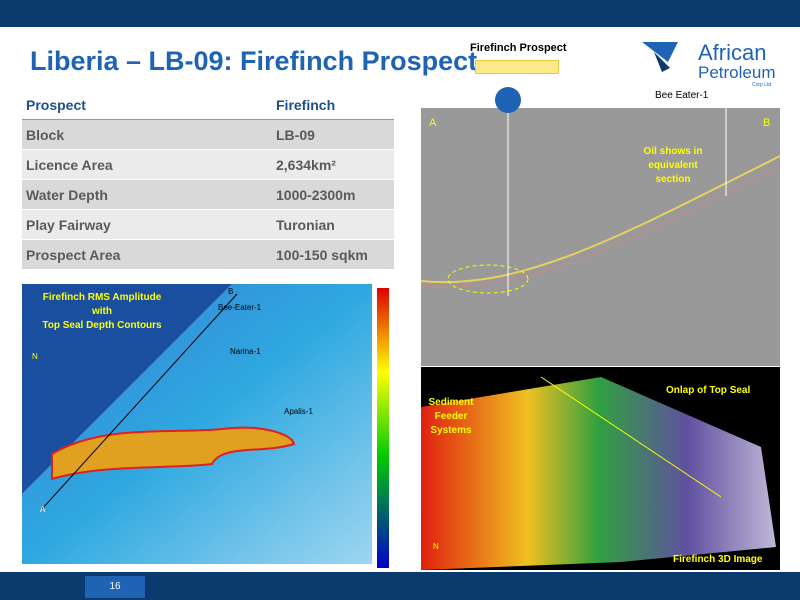 The width and height of the screenshot is (800, 600). What do you see at coordinates (672, 179) in the screenshot?
I see `annotation: section` at bounding box center [672, 179].